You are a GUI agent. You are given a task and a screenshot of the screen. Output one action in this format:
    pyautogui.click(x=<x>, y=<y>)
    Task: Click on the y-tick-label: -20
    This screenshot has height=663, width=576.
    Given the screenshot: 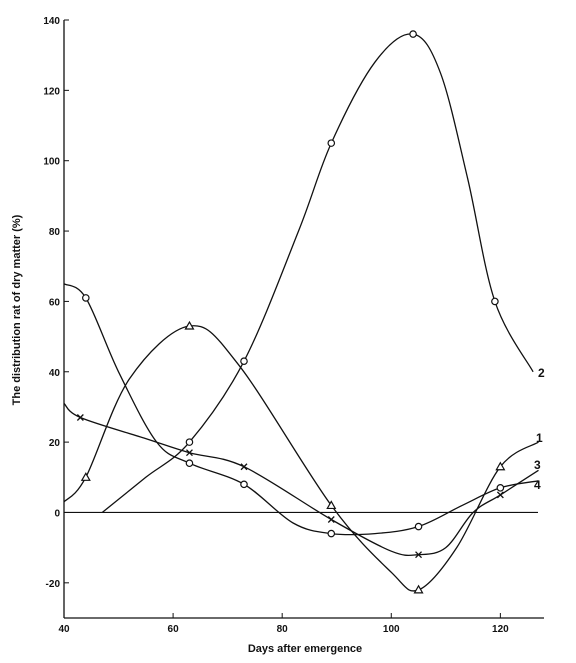 What is the action you would take?
    pyautogui.click(x=53, y=584)
    